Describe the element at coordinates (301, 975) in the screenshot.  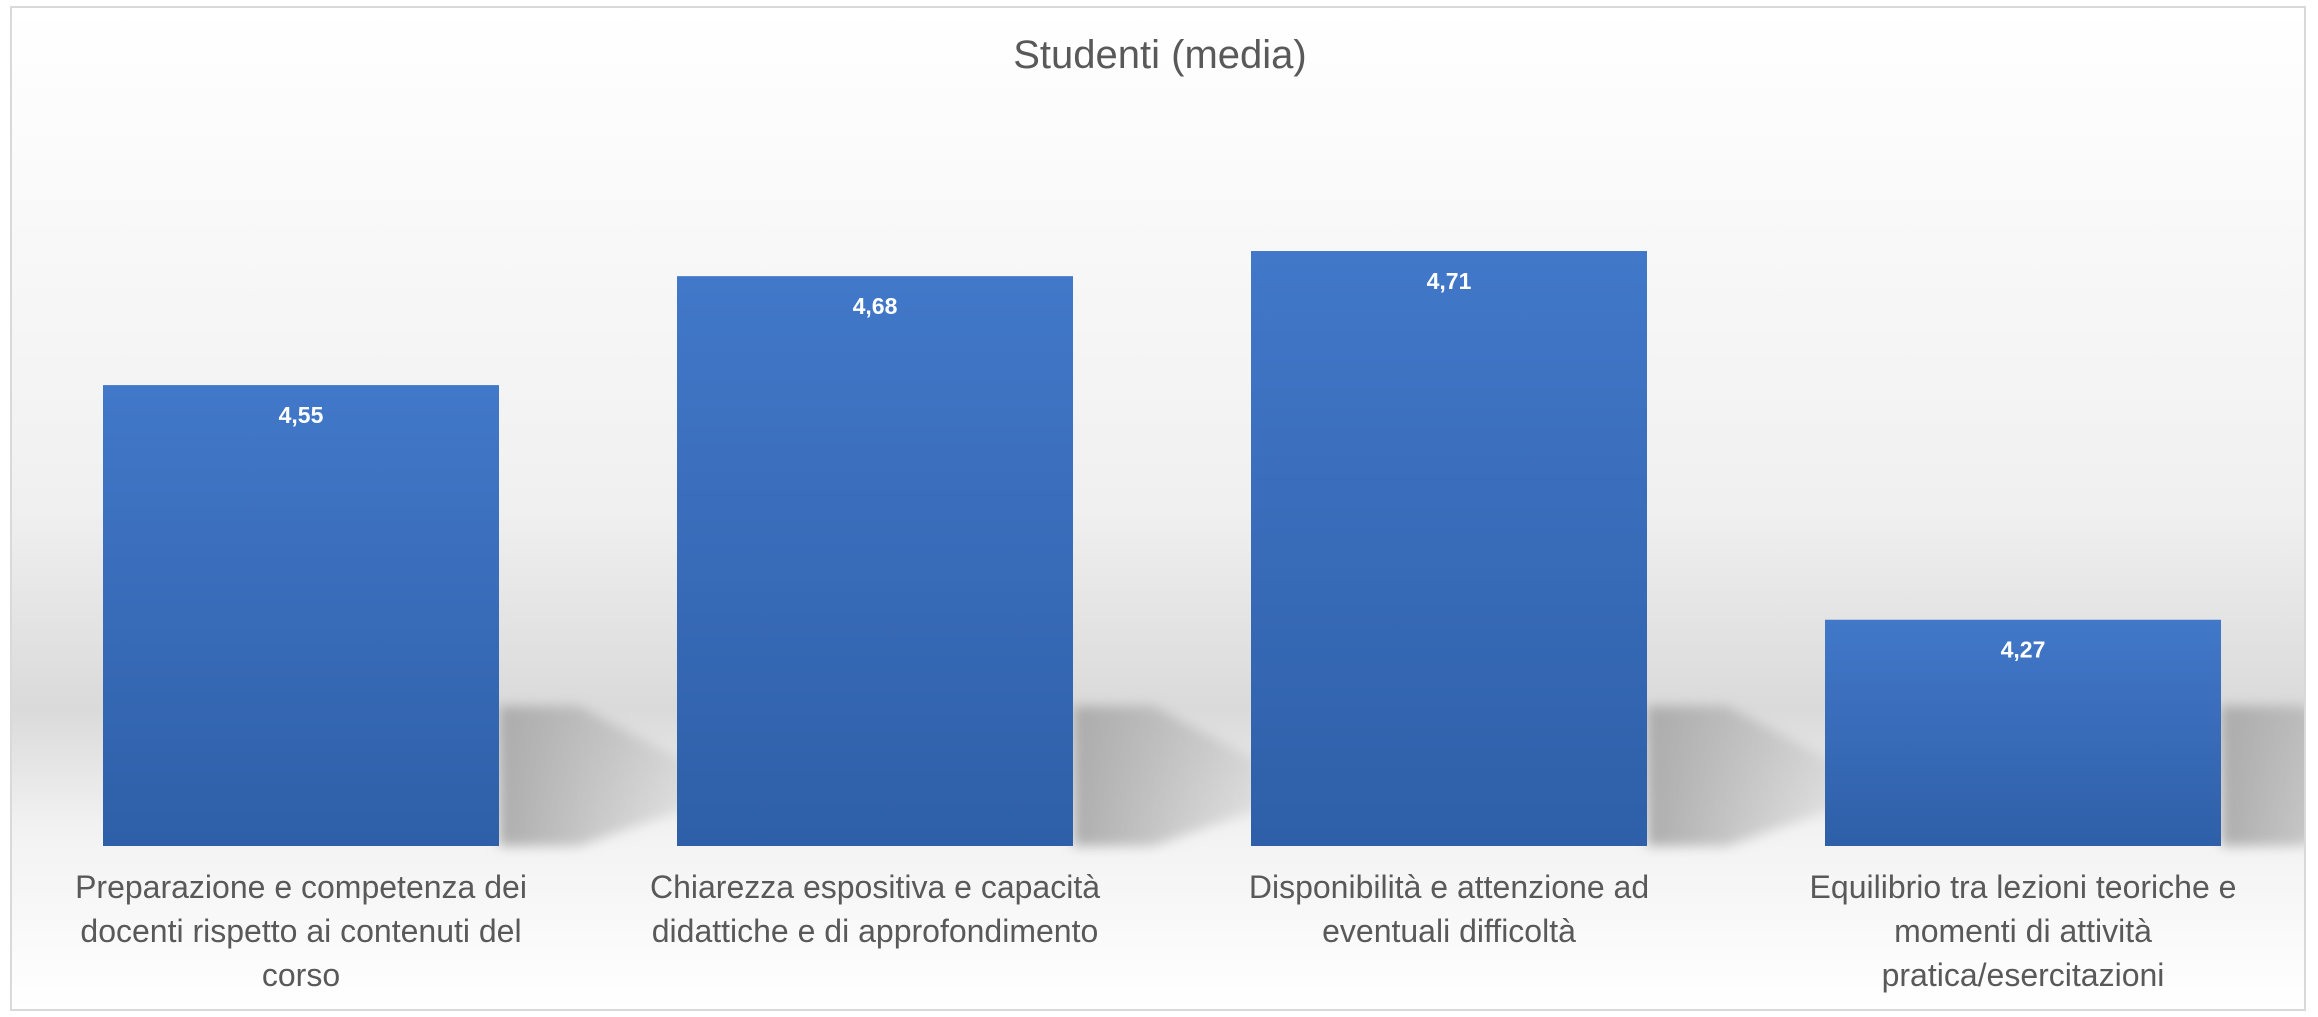
I see `category-tick-label: corso` at that location.